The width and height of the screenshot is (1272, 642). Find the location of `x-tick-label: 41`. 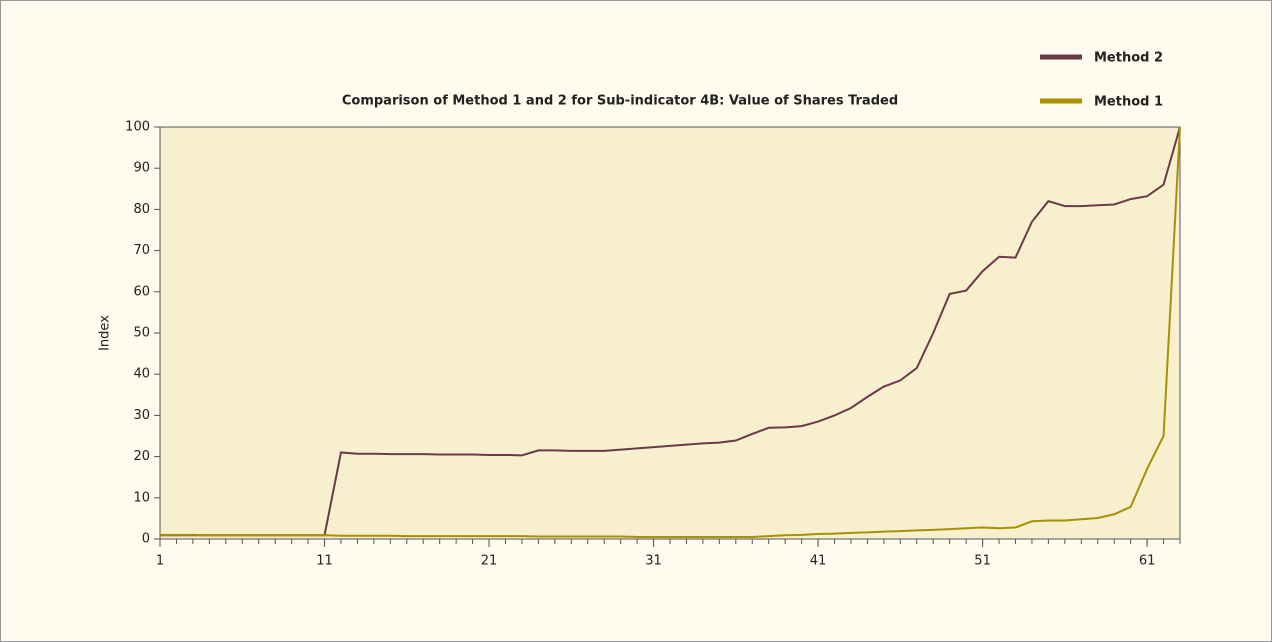

x-tick-label: 41 is located at coordinates (818, 561).